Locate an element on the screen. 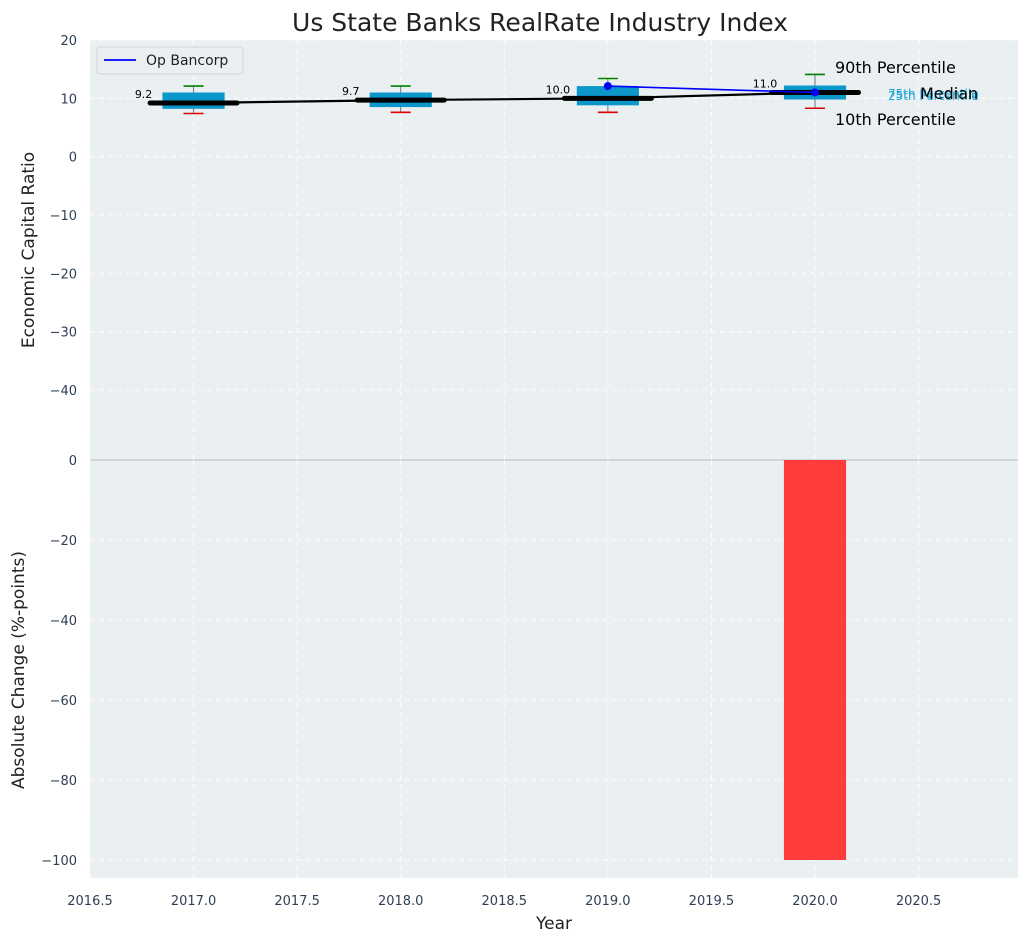 This screenshot has width=1029, height=942. x-tick-label: 2018.5 is located at coordinates (505, 901).